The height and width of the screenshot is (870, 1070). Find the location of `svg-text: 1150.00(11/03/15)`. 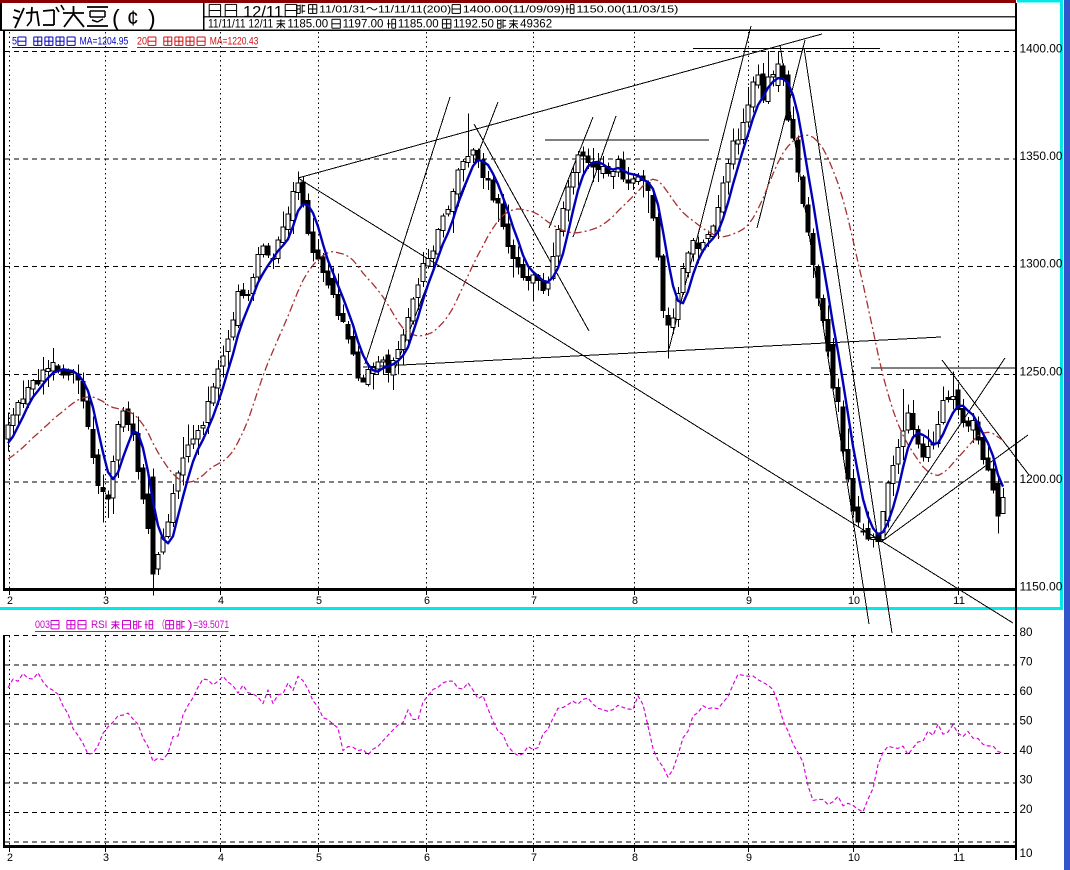

svg-text: 1150.00(11/03/15) is located at coordinates (627, 10).